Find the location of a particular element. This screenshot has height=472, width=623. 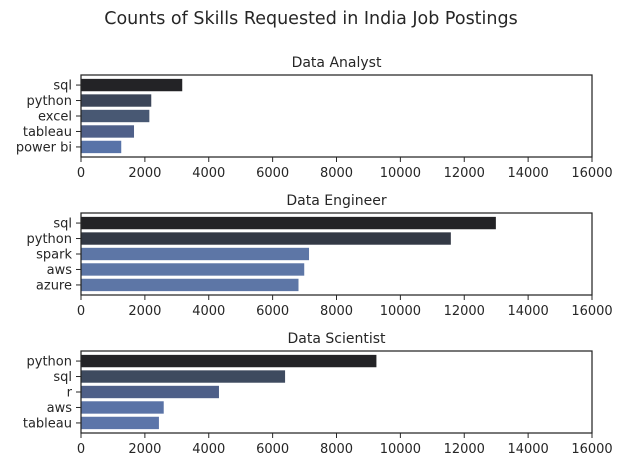

bar-power-bi is located at coordinates (101, 147).